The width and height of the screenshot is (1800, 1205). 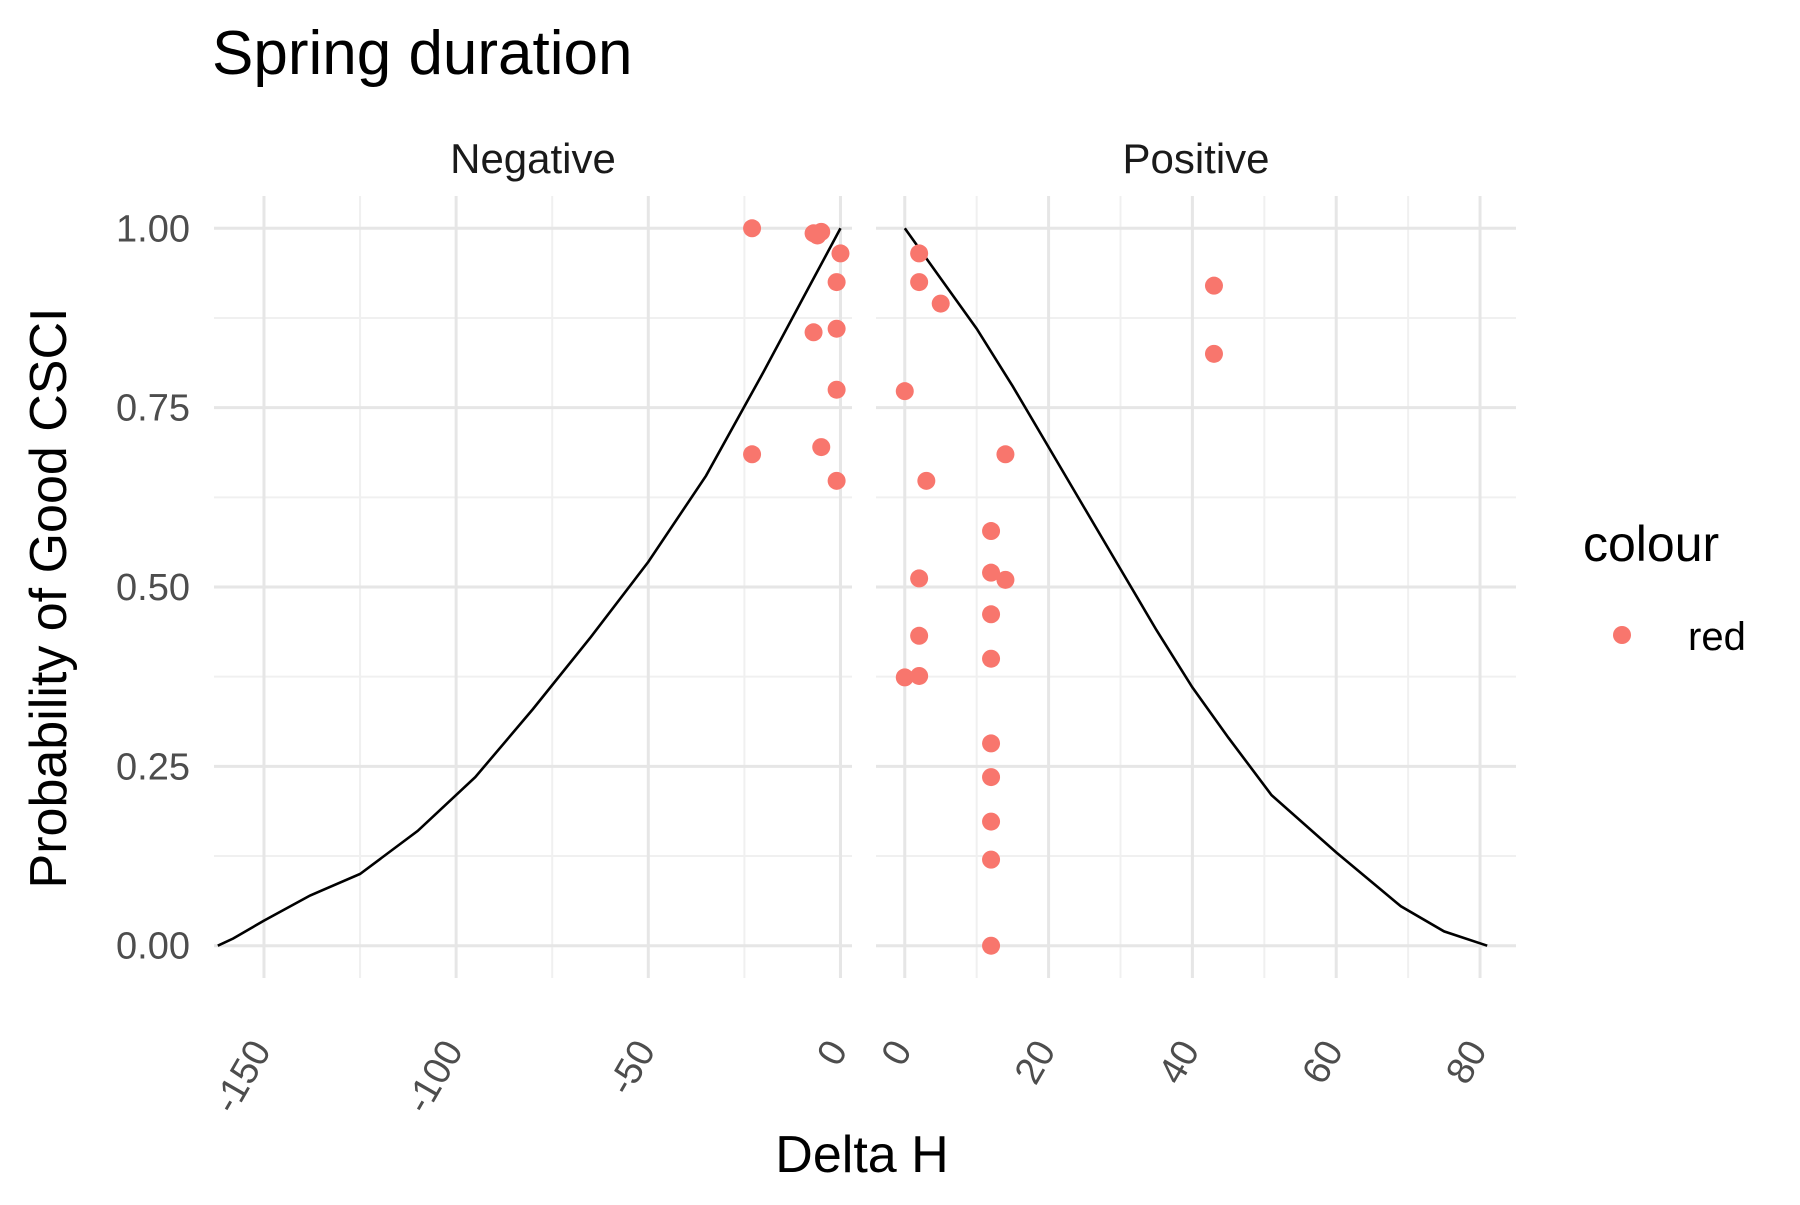 I want to click on chart-title: Spring duration, so click(x=422, y=53).